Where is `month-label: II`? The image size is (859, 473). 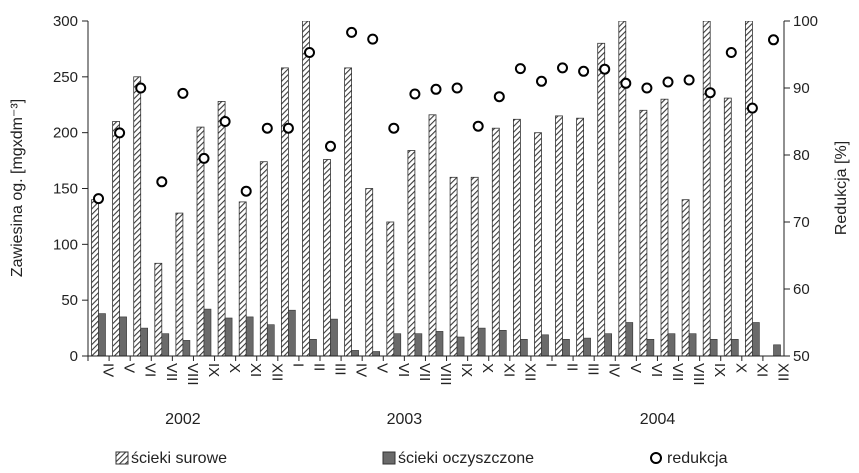 month-label: II is located at coordinates (572, 367).